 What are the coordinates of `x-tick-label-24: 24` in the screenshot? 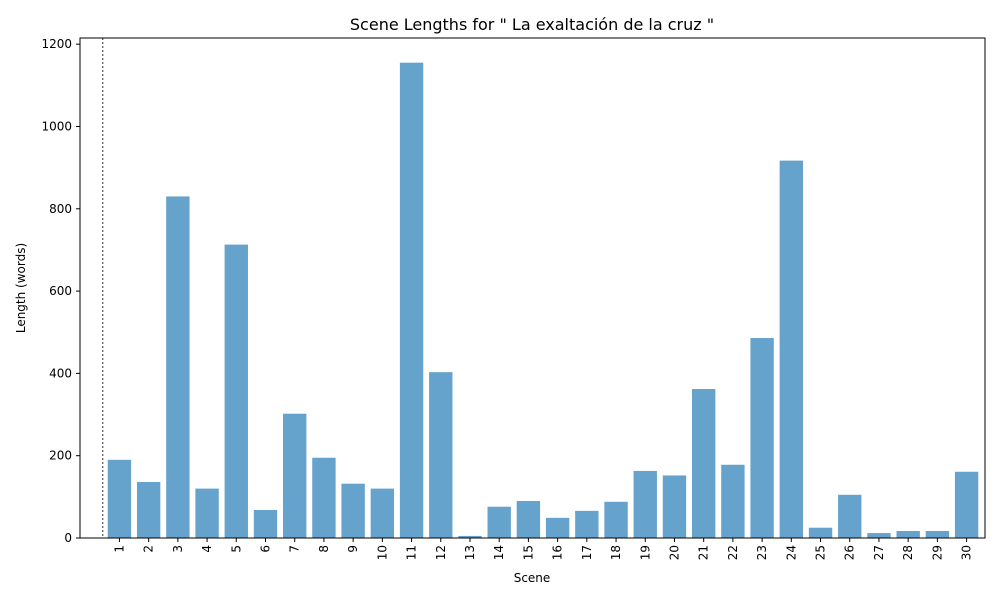 It's located at (791, 552).